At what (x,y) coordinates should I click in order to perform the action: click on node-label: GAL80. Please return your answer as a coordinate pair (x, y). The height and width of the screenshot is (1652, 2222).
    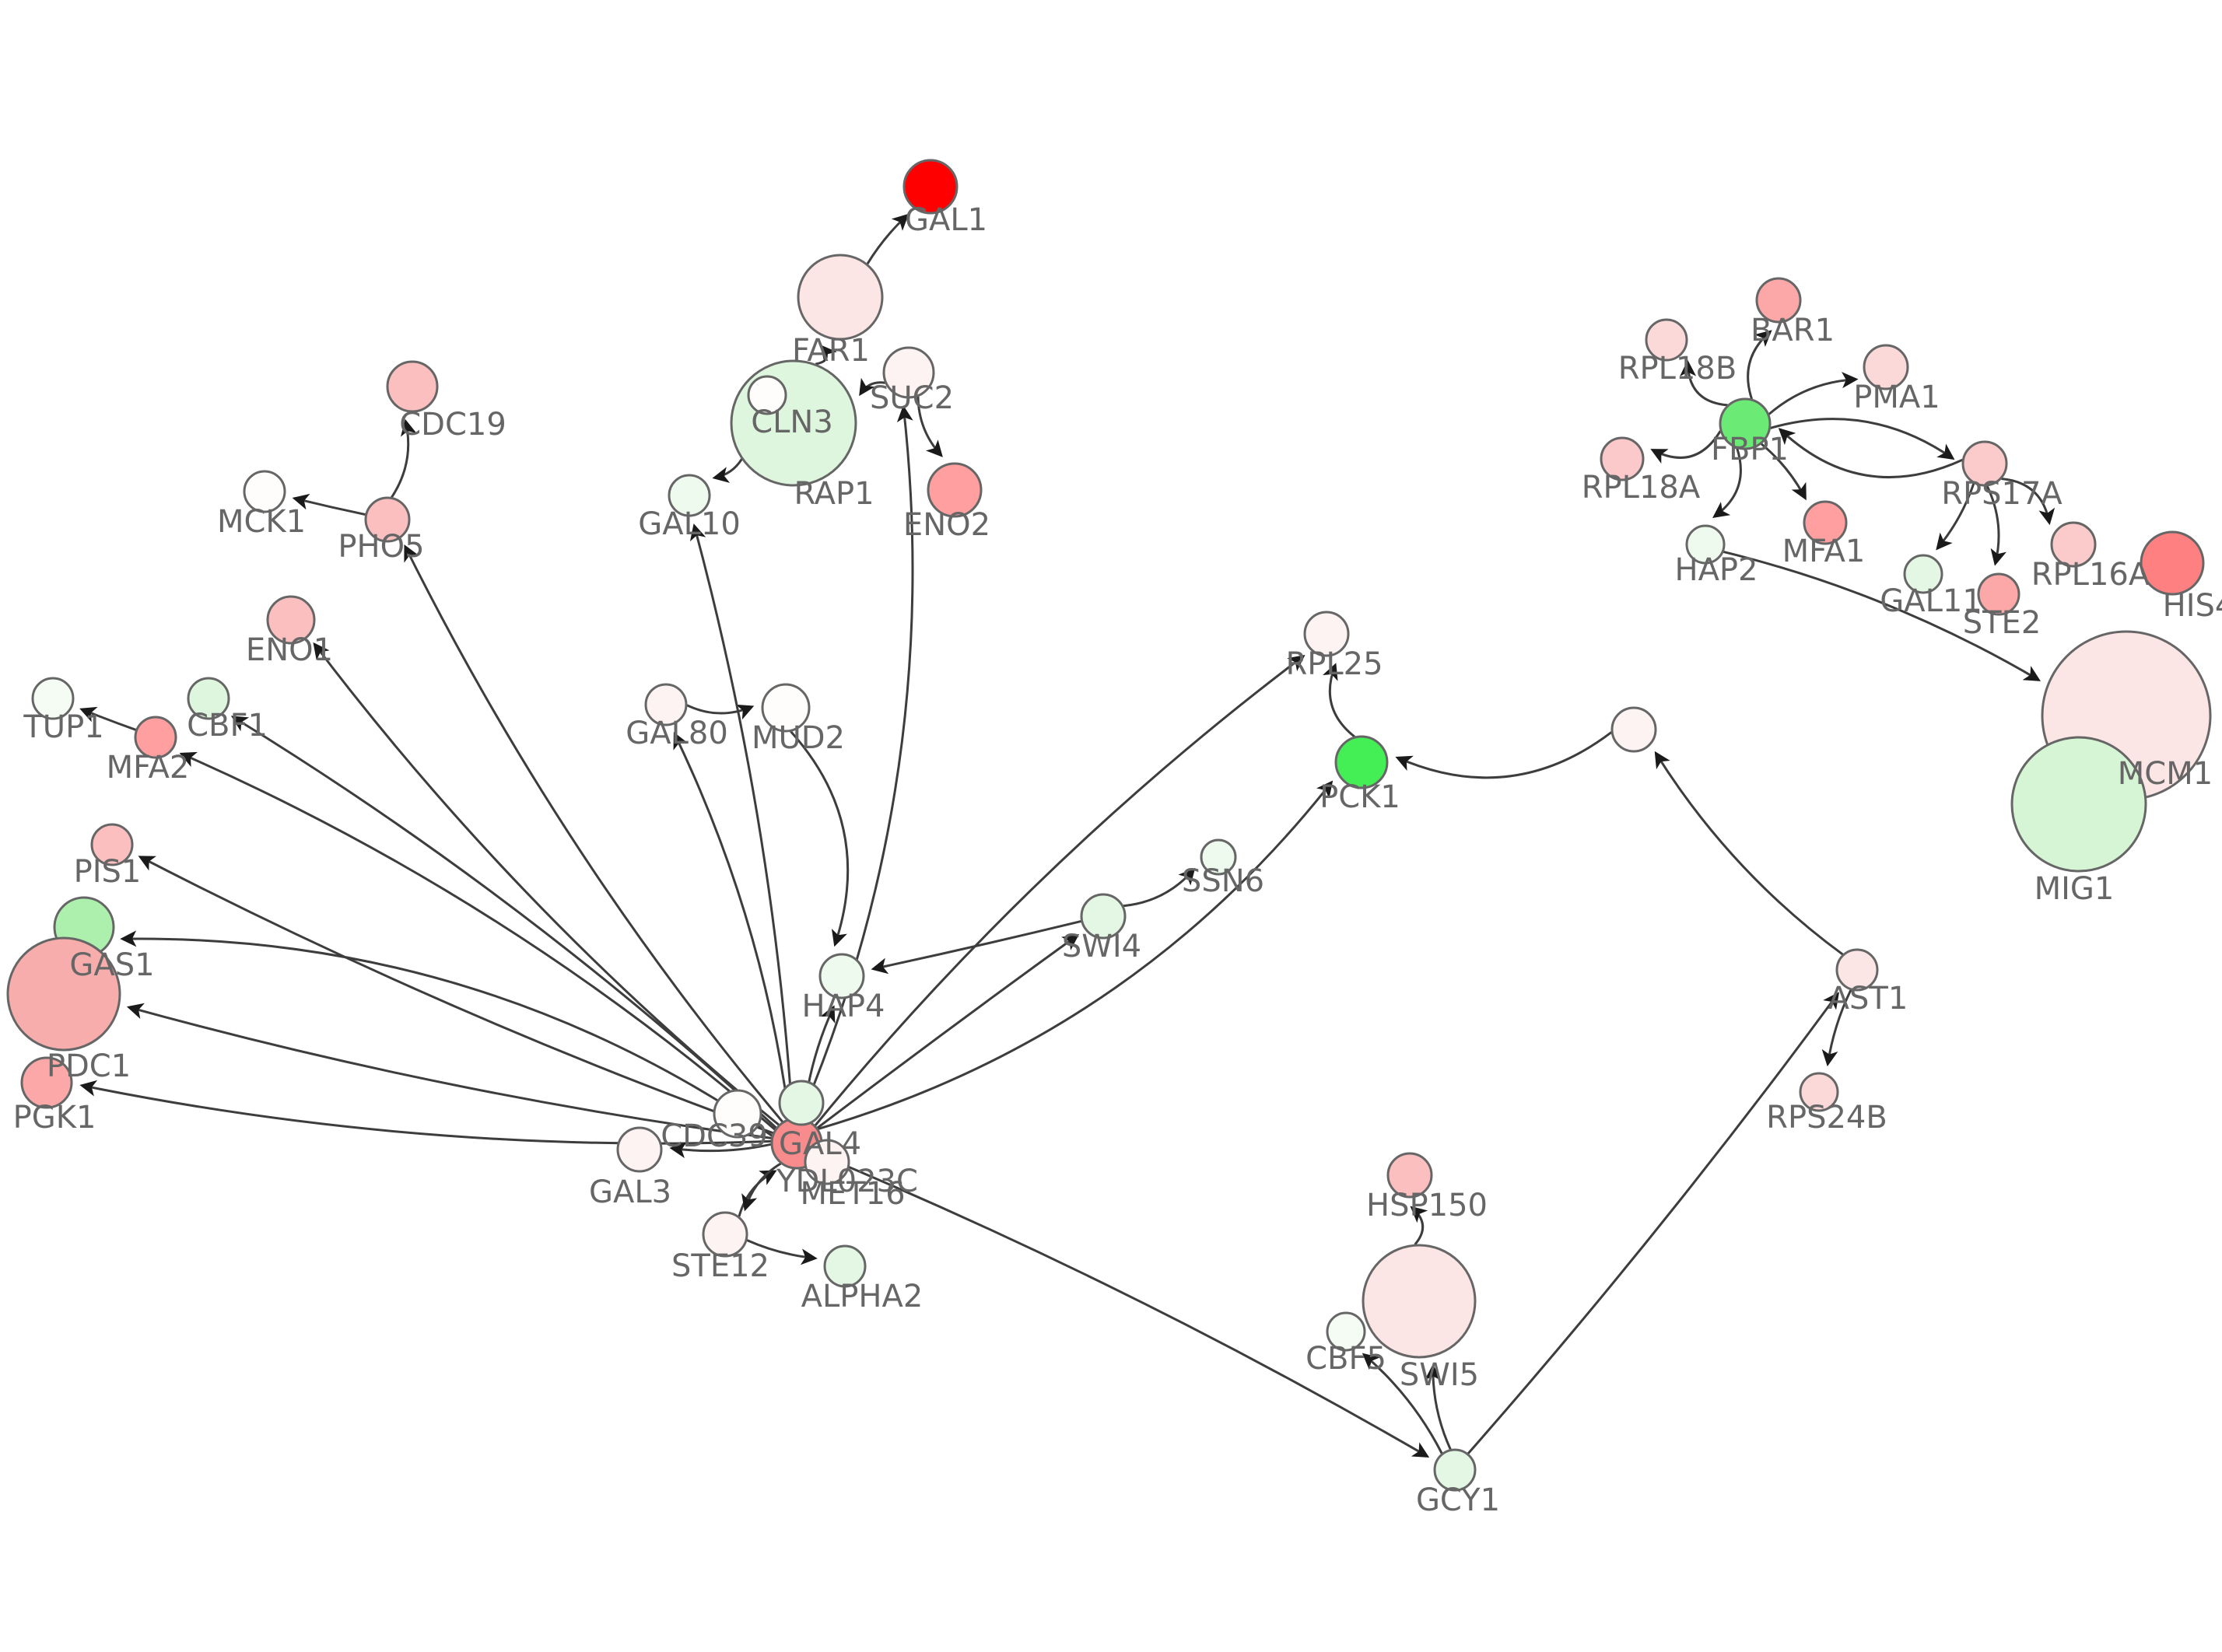
    Looking at the image, I should click on (677, 734).